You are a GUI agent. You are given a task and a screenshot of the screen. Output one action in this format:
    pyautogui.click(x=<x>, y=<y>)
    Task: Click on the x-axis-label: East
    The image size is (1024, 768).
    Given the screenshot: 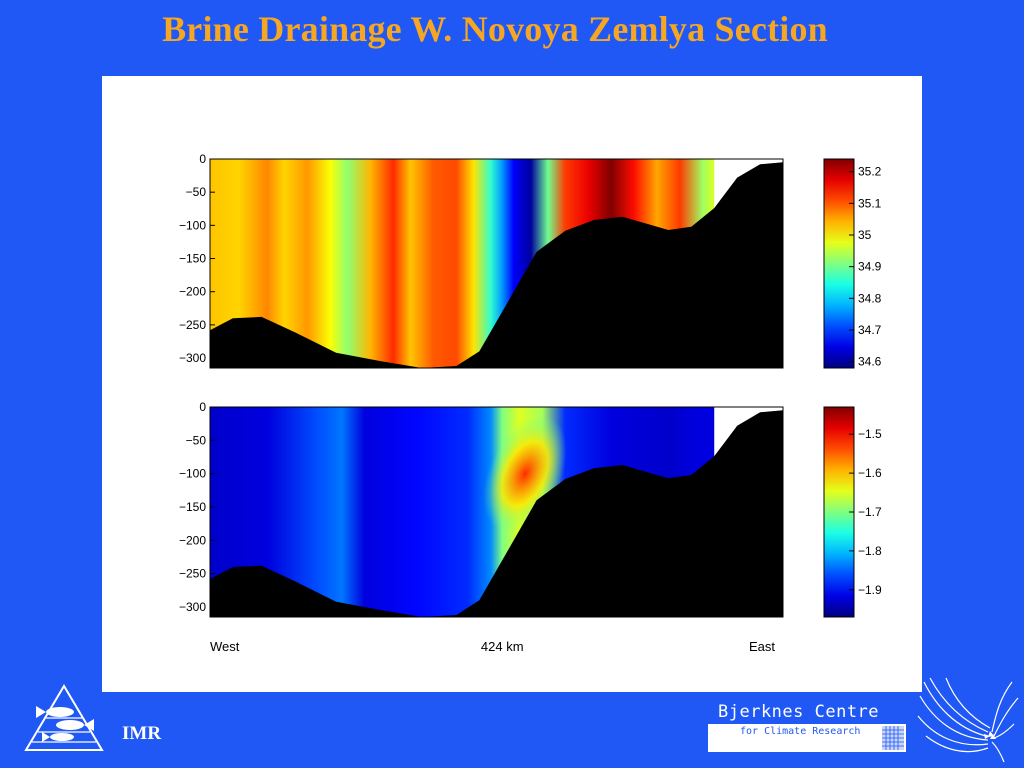 What is the action you would take?
    pyautogui.click(x=762, y=646)
    